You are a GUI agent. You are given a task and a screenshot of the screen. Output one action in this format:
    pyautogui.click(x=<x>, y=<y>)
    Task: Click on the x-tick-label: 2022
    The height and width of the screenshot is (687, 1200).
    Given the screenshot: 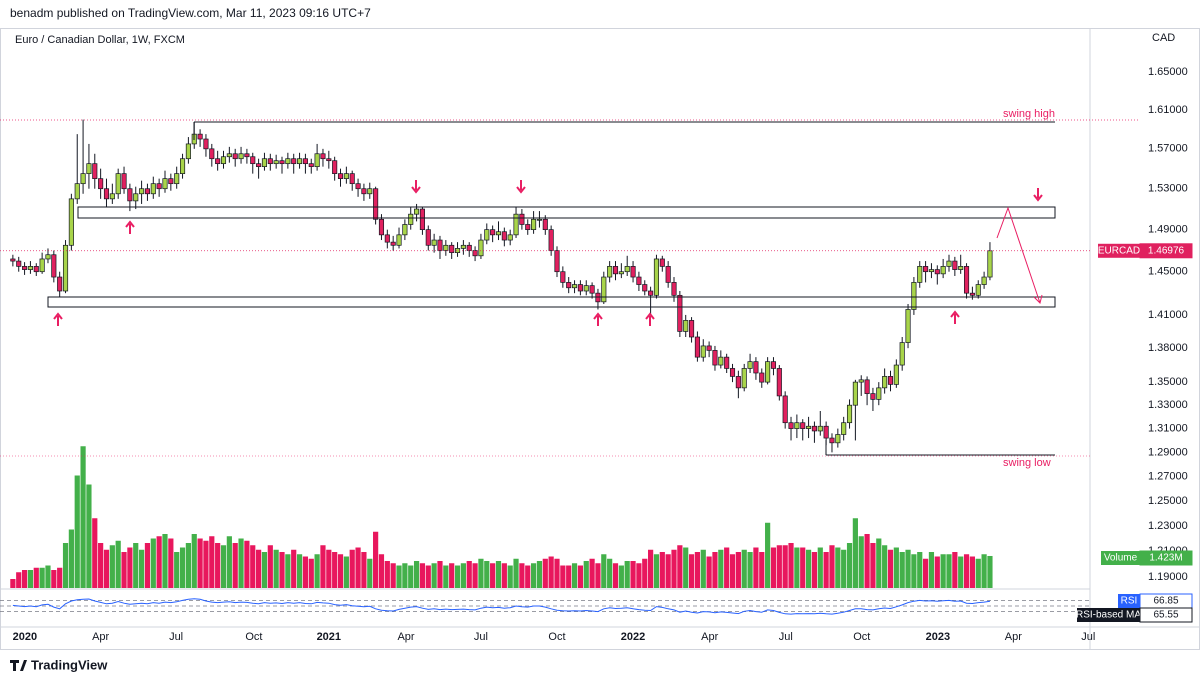 What is the action you would take?
    pyautogui.click(x=633, y=637)
    